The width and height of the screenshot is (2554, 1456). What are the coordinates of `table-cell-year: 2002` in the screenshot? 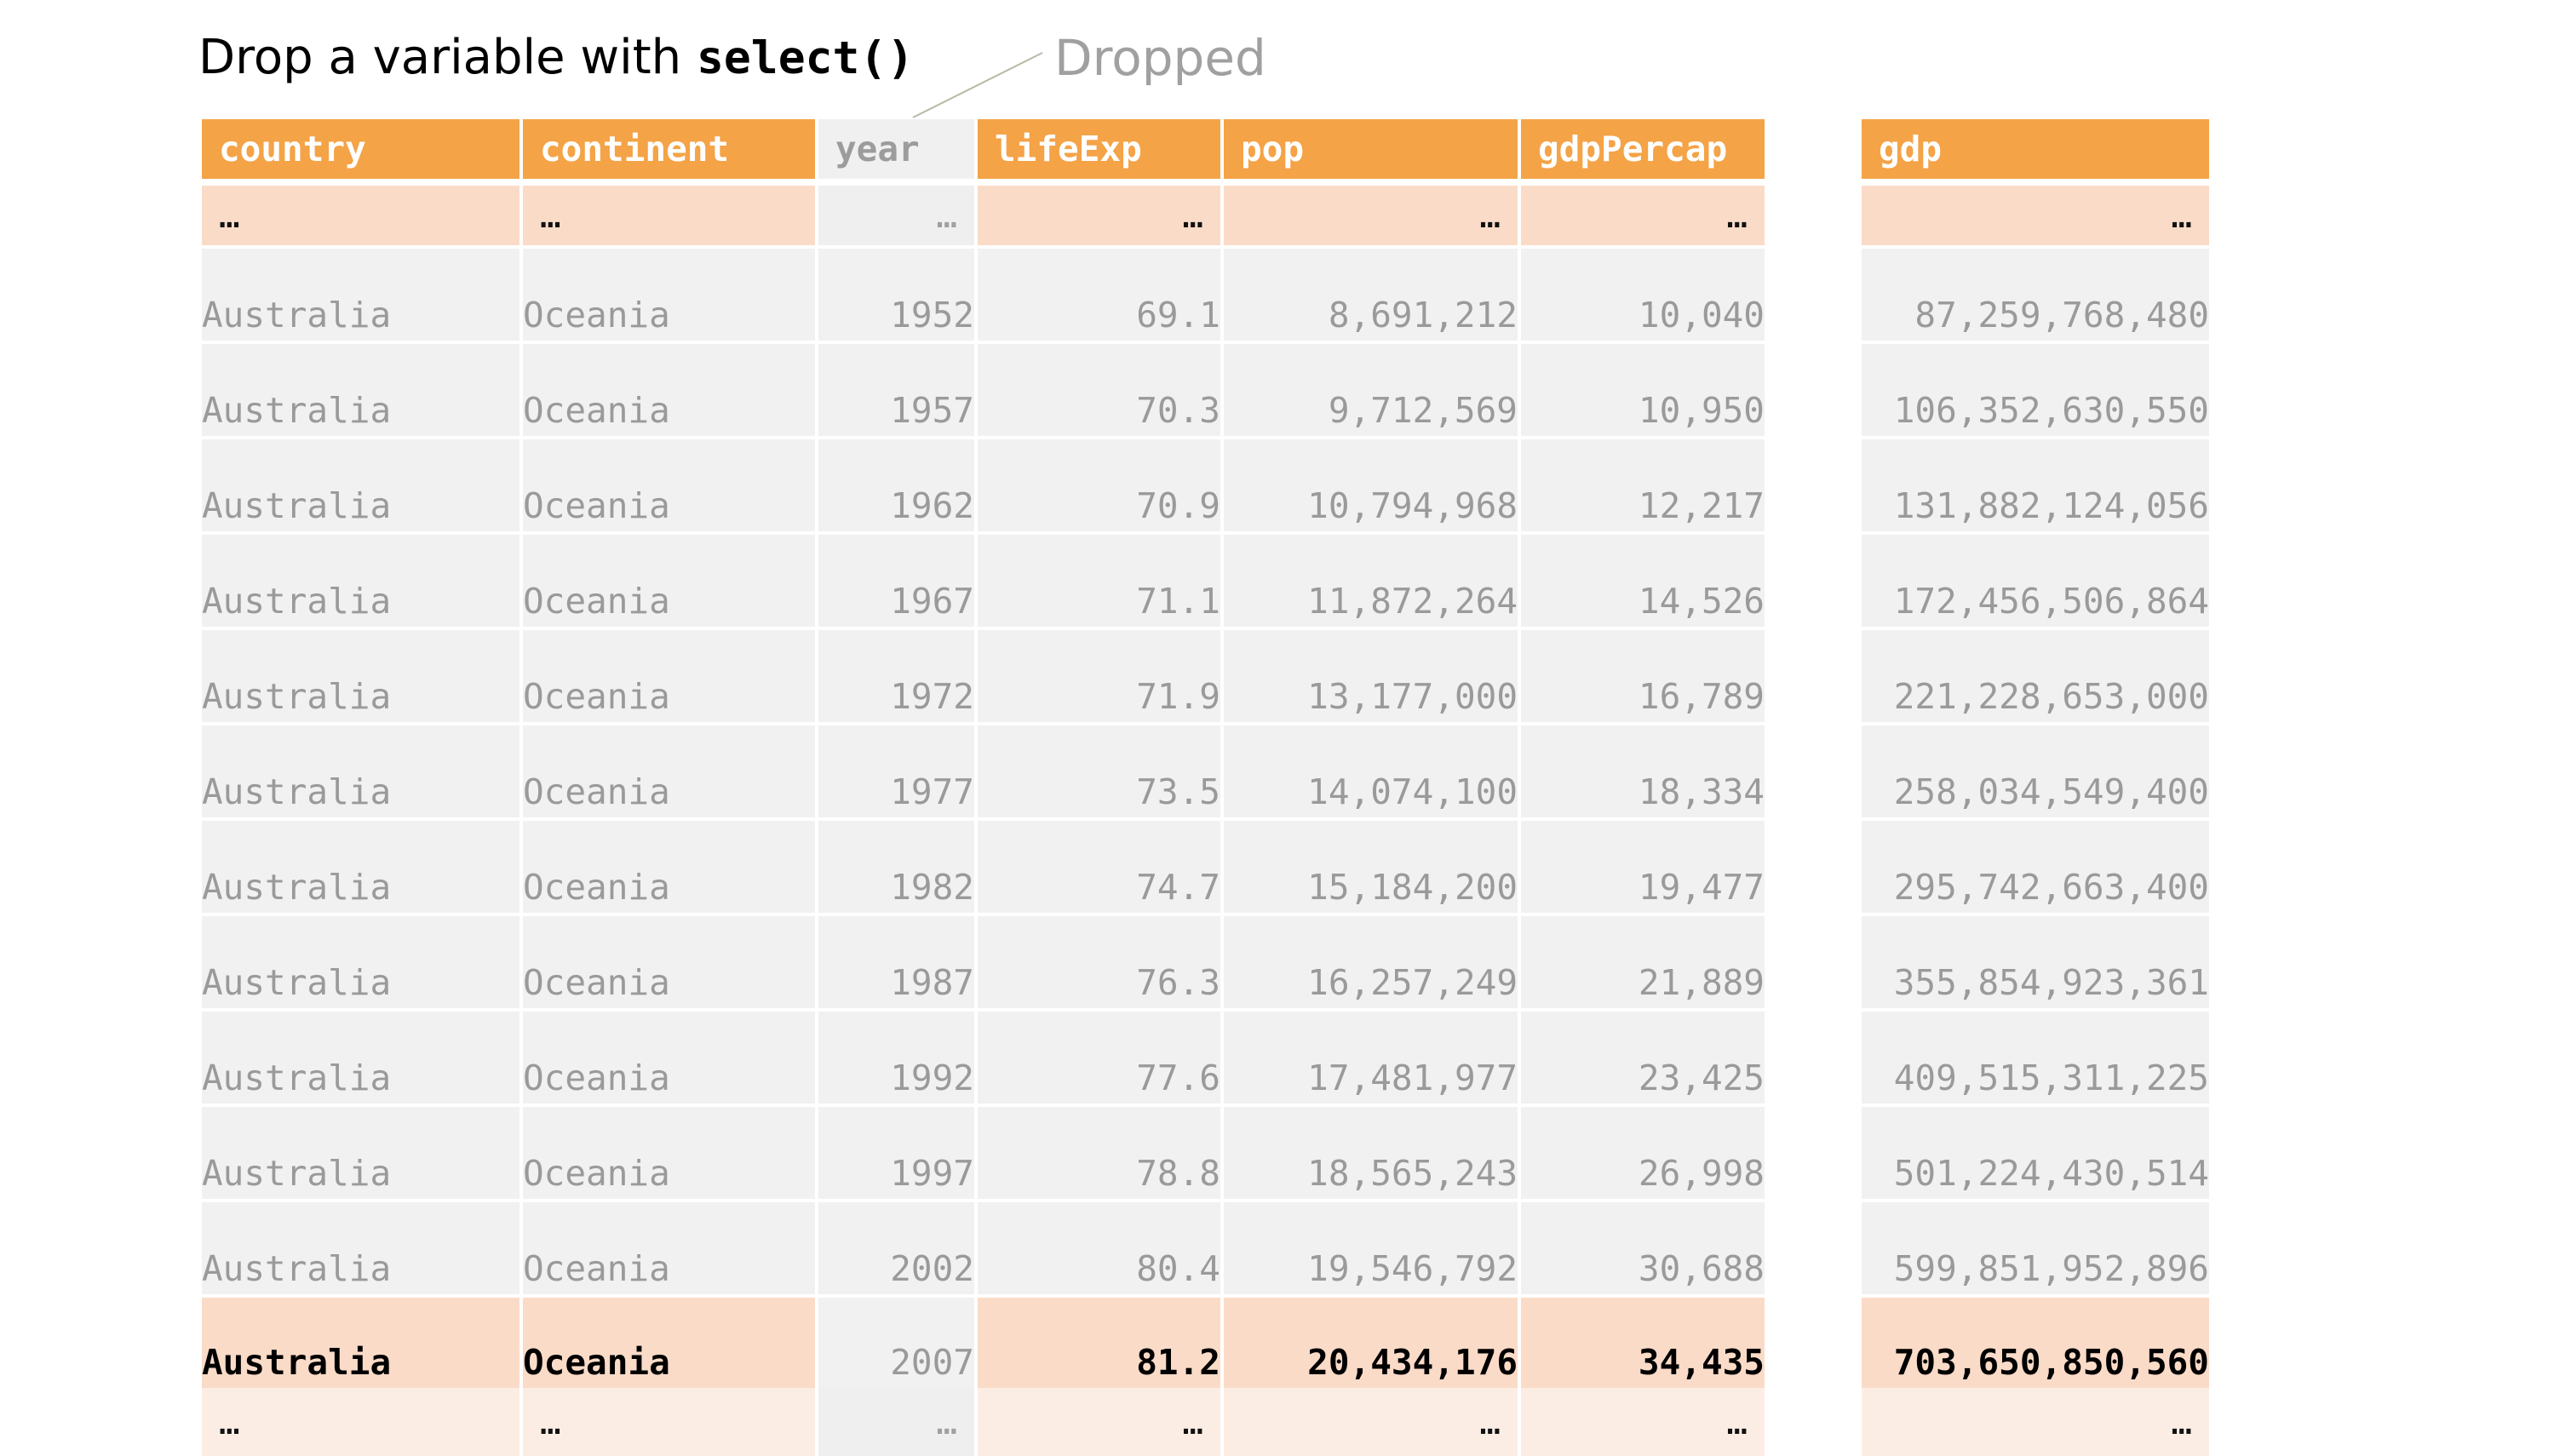 It's located at (896, 1248).